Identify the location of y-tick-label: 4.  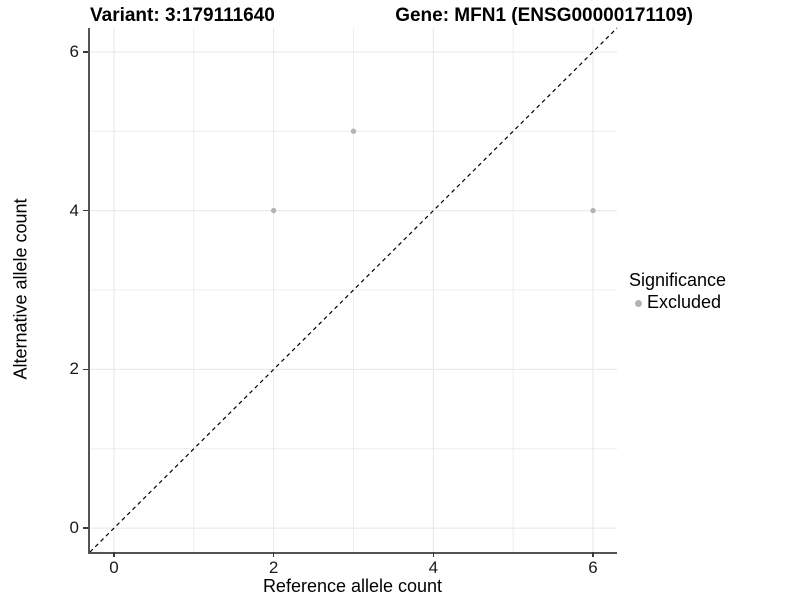
(74, 210).